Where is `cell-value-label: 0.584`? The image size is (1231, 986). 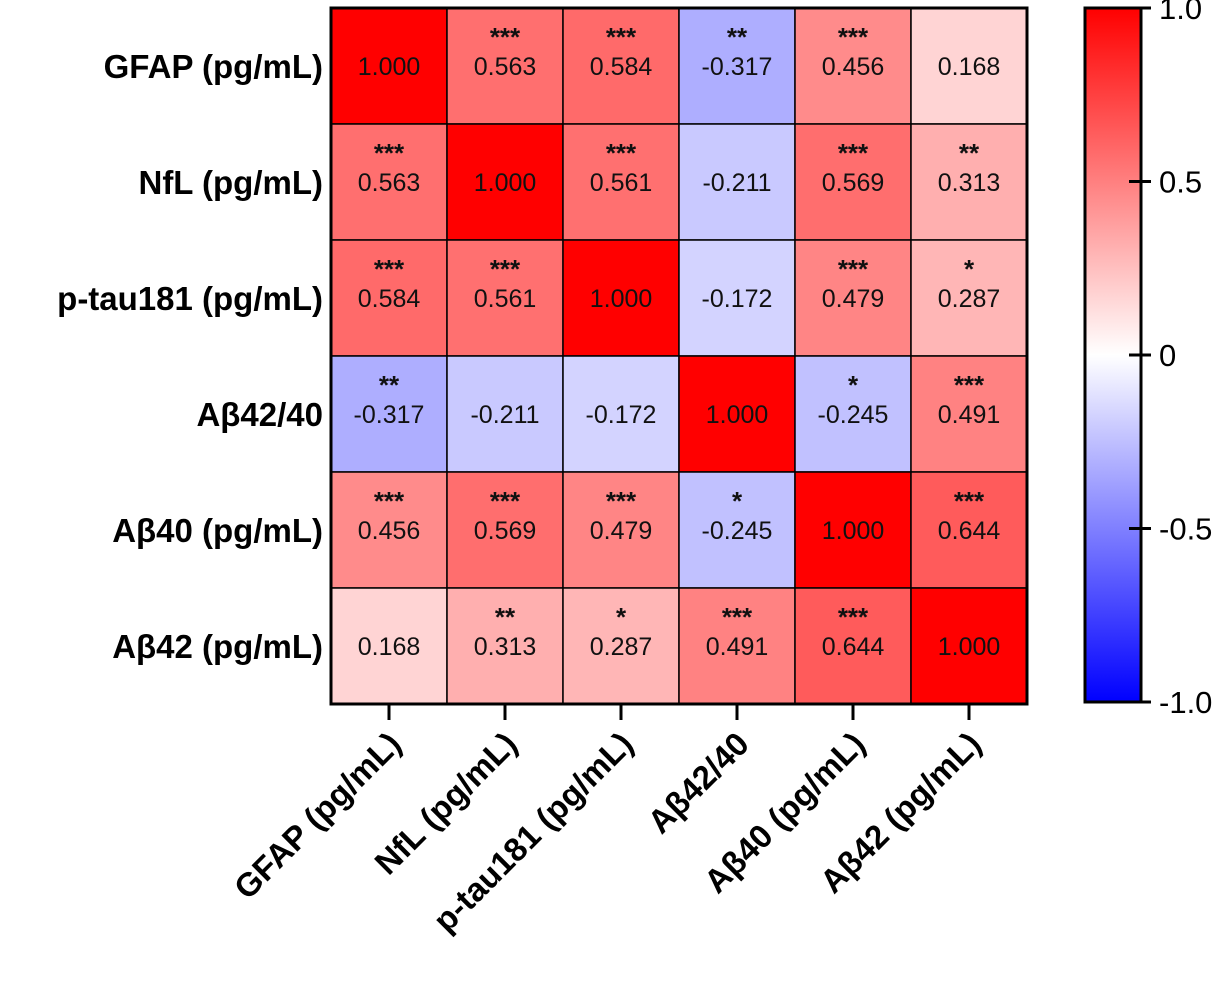
cell-value-label: 0.584 is located at coordinates (621, 67).